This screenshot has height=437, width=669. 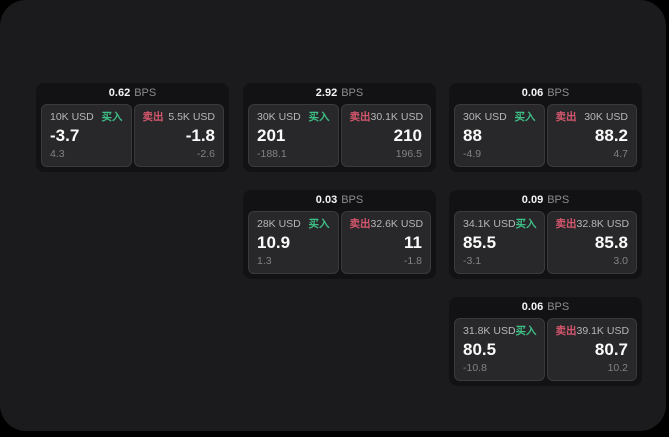 I want to click on card-header: 0.09 BPS, so click(x=545, y=200).